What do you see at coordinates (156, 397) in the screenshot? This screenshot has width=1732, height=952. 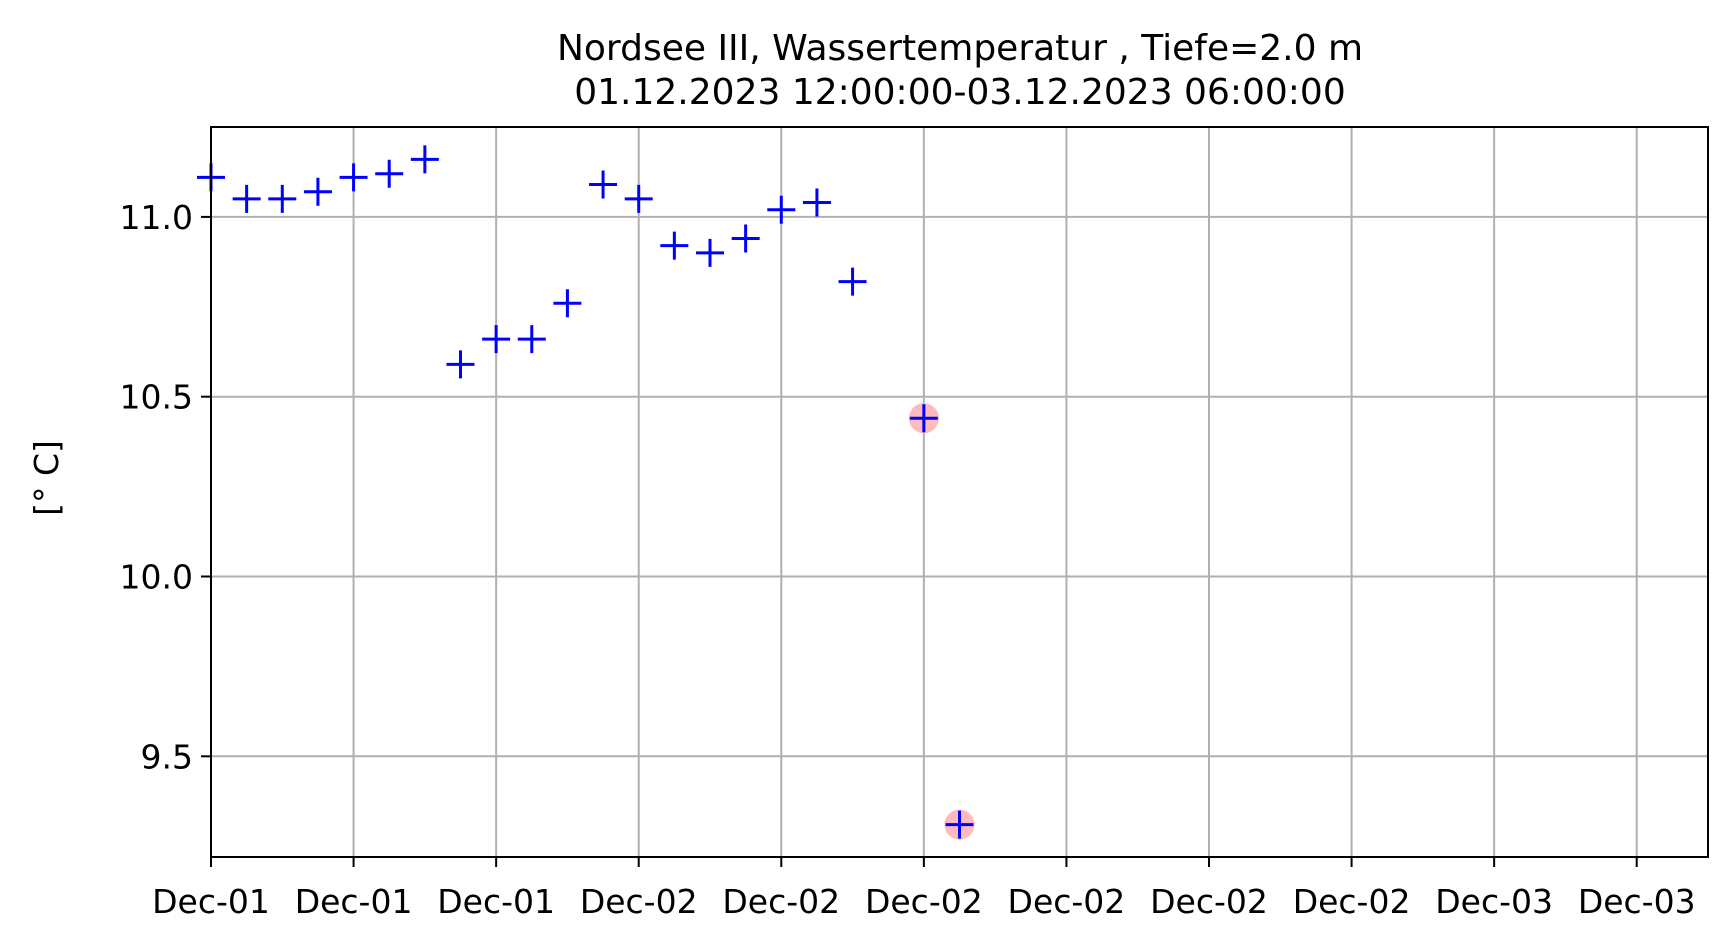 I see `y-tick-label: 10.5` at bounding box center [156, 397].